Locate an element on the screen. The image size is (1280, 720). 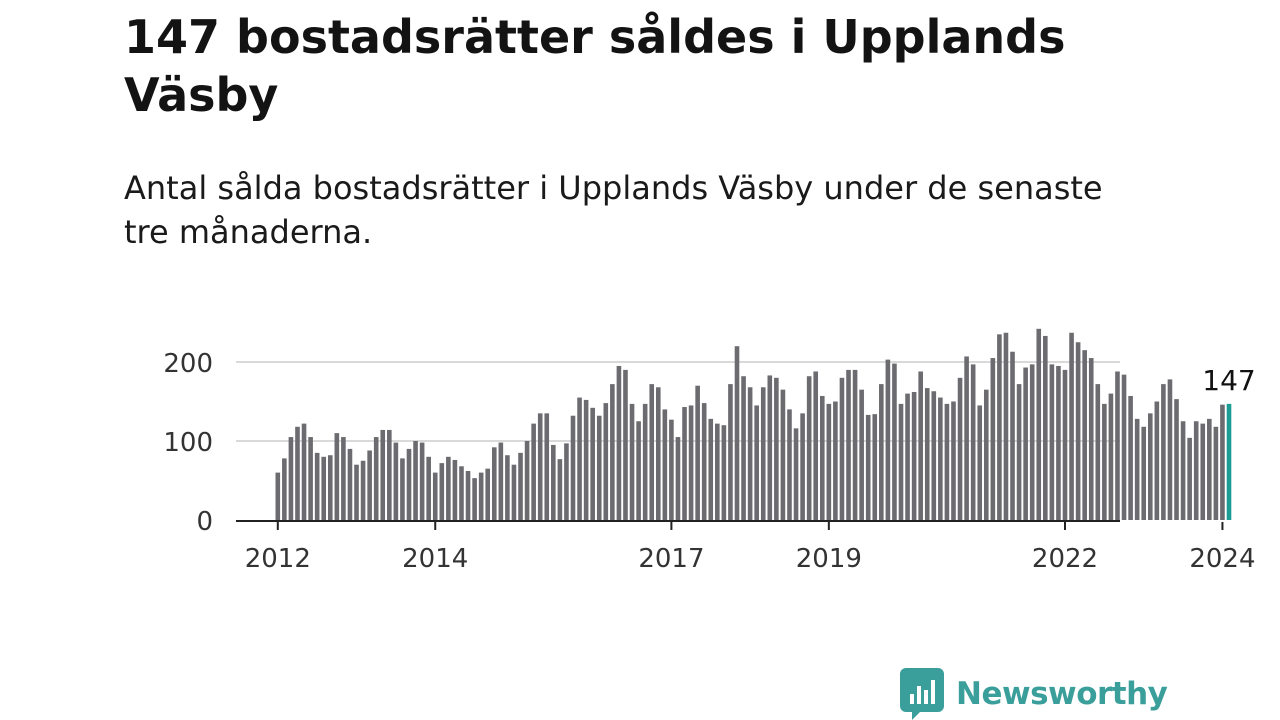
x-tick-label: 2022 is located at coordinates (1065, 559).